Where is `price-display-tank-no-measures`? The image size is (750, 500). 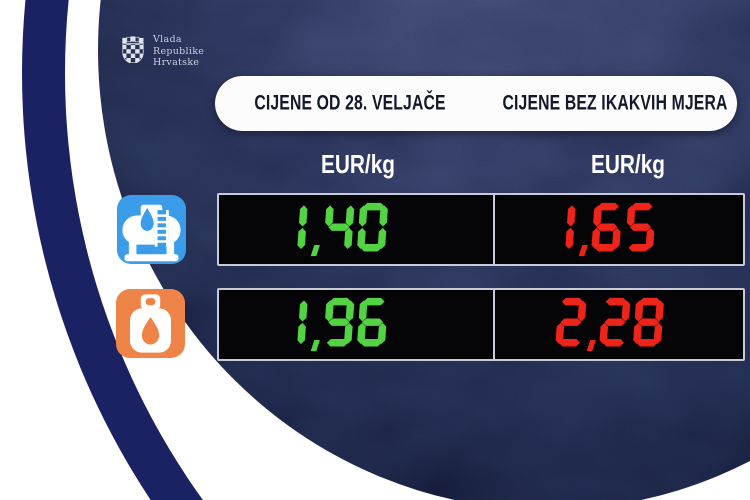 price-display-tank-no-measures is located at coordinates (619, 229).